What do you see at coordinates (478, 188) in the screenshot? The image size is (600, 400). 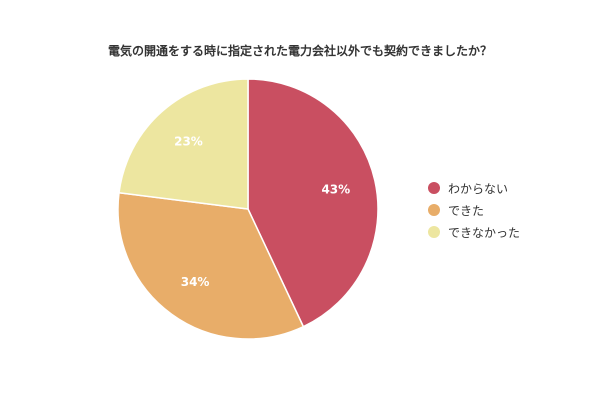 I see `legend-label: わからない` at bounding box center [478, 188].